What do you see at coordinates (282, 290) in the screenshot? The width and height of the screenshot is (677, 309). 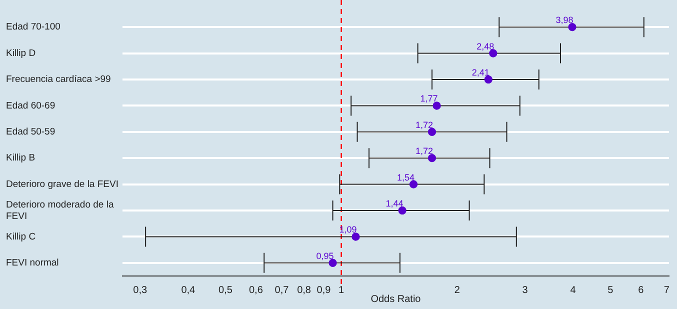 I see `x-tick-label: 0,7` at bounding box center [282, 290].